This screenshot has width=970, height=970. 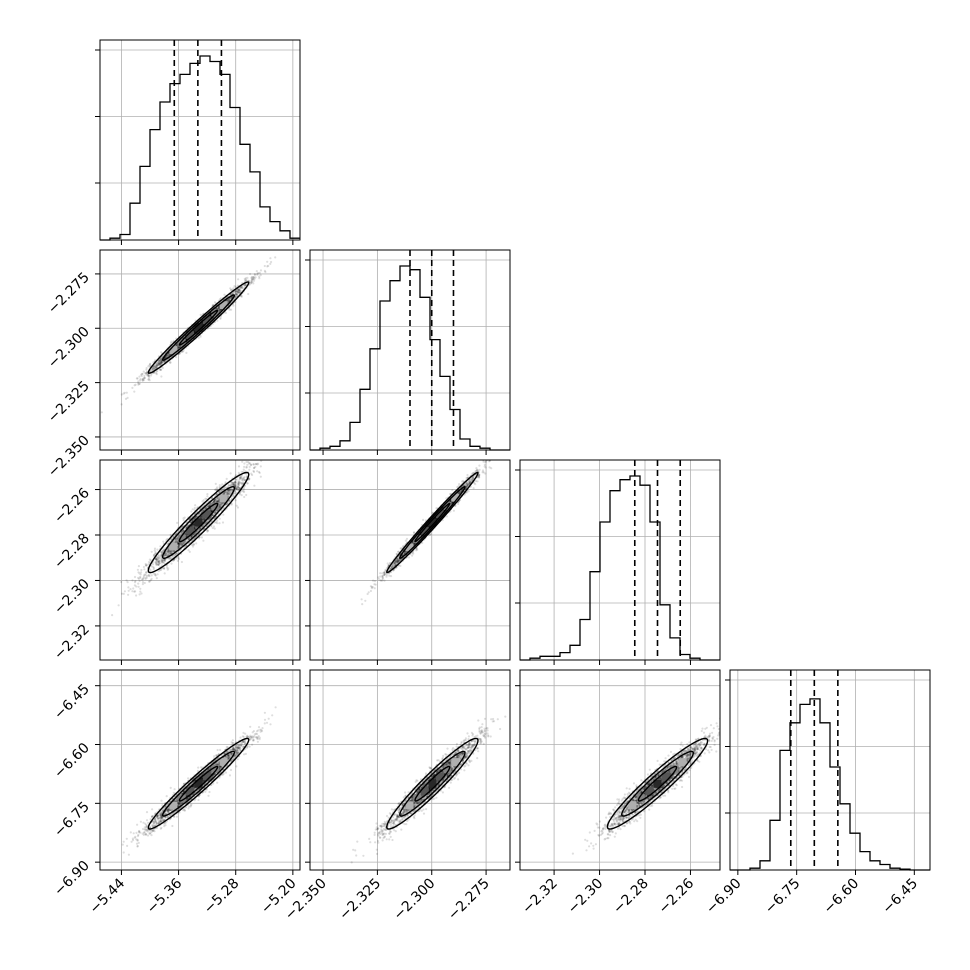 What do you see at coordinates (200, 148) in the screenshot?
I see `histogram-step-line` at bounding box center [200, 148].